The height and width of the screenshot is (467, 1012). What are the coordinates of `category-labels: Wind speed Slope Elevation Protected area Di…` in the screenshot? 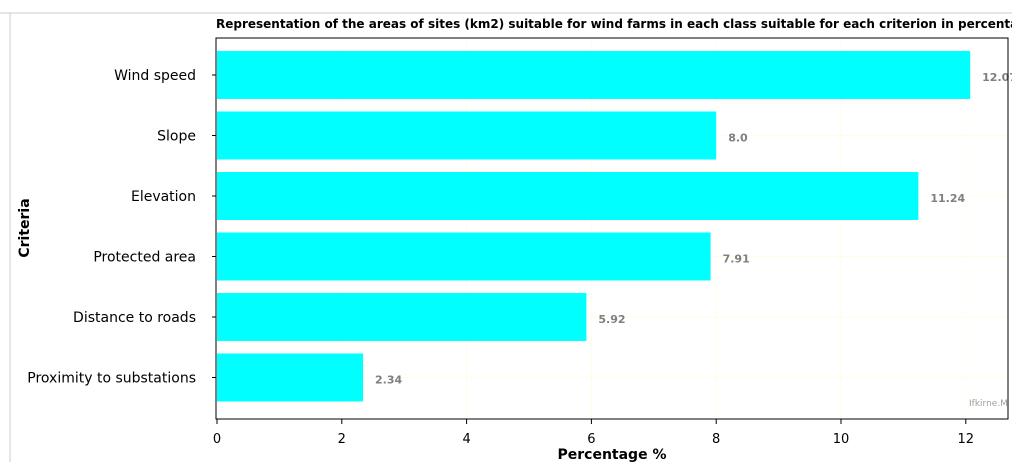 It's located at (121, 227).